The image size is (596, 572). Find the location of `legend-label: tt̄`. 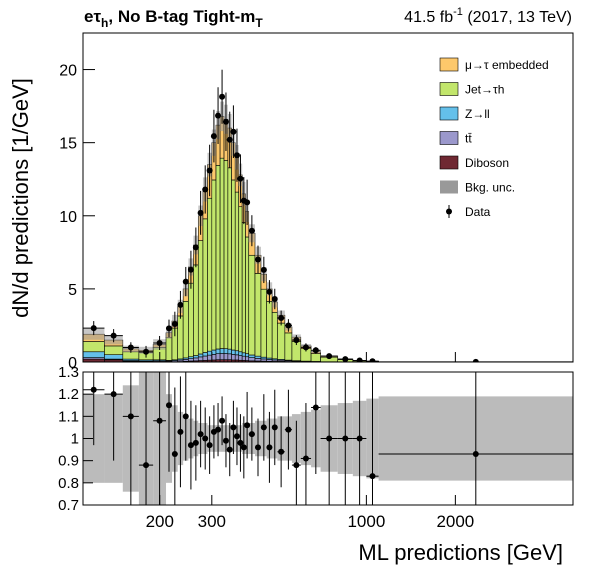

legend-label: tt̄ is located at coordinates (468, 139).